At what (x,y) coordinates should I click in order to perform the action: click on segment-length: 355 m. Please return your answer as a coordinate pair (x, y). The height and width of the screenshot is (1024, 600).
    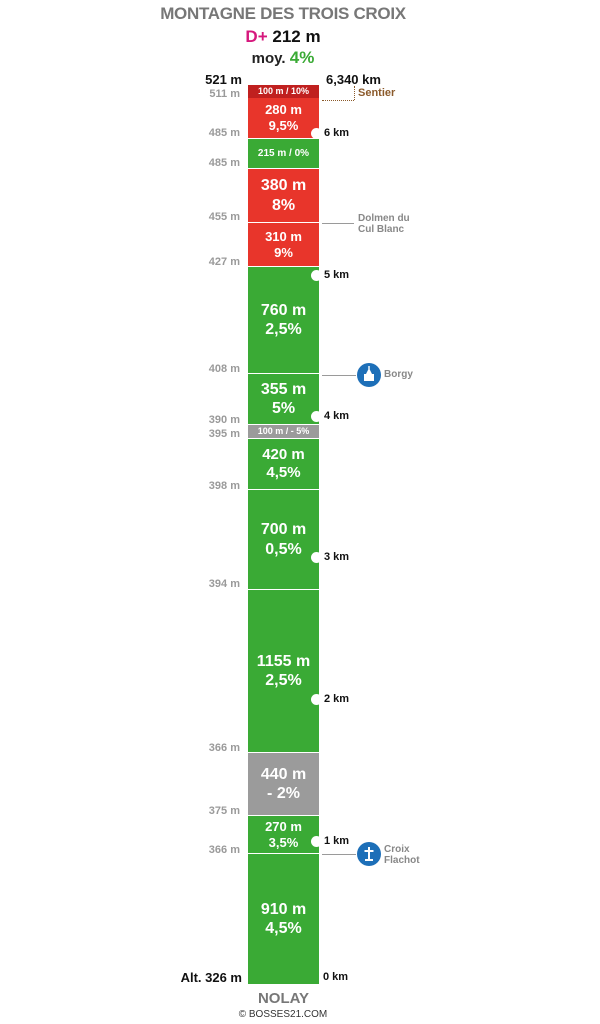
    Looking at the image, I should click on (283, 389).